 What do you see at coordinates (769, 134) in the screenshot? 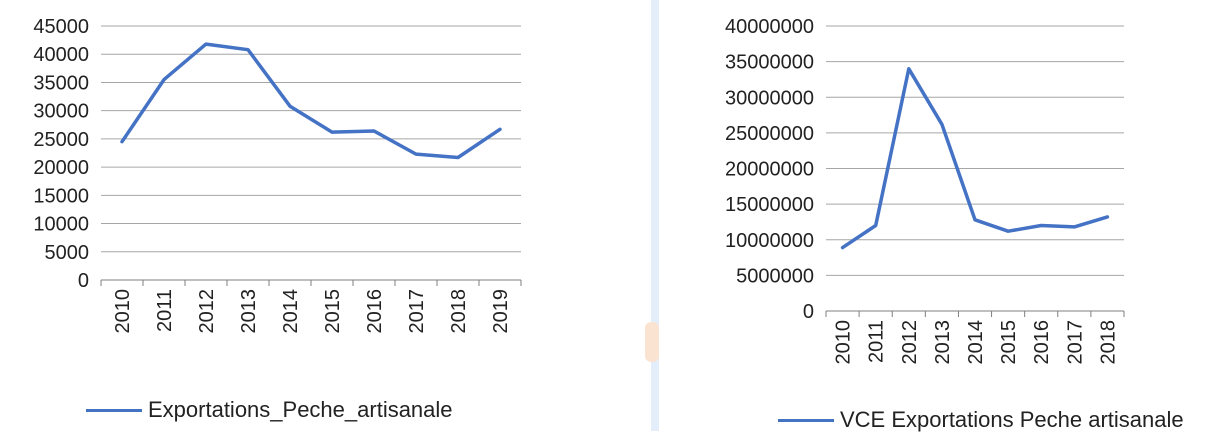
I see `y-tick-label: 25000000` at bounding box center [769, 134].